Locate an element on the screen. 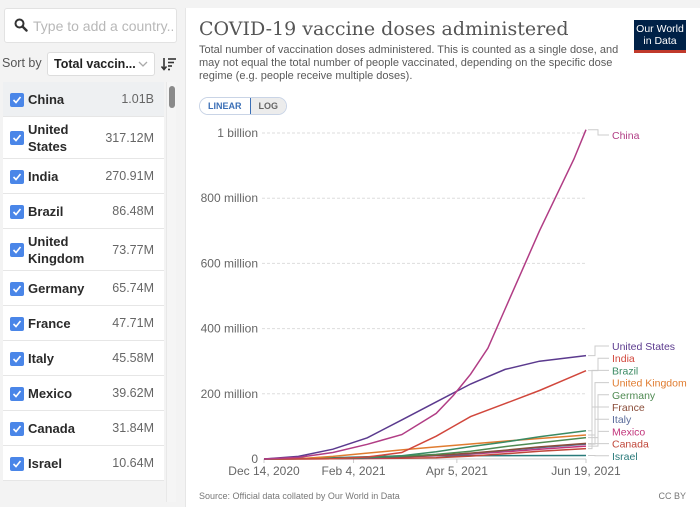 This screenshot has width=700, height=507. country-row: Israel 10.64M is located at coordinates (83, 463).